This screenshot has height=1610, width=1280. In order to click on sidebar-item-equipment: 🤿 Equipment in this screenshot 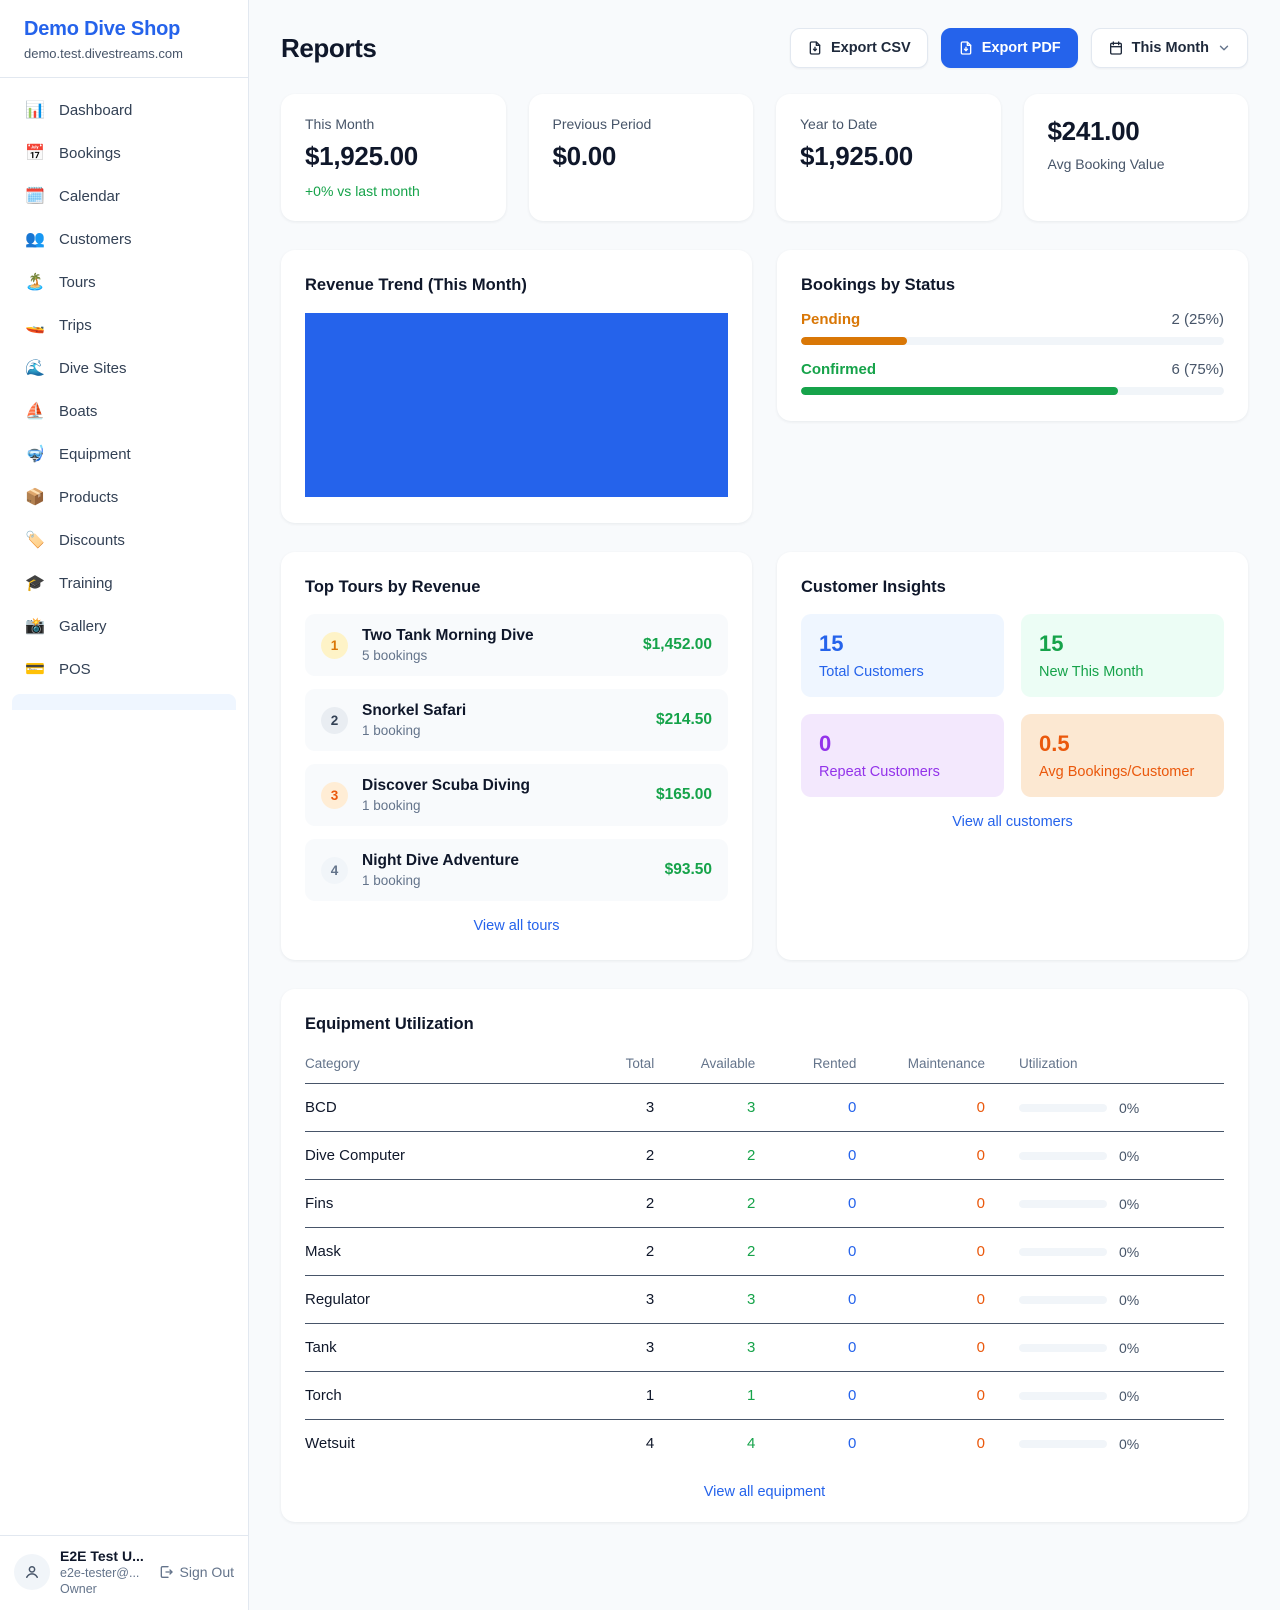, I will do `click(124, 454)`.